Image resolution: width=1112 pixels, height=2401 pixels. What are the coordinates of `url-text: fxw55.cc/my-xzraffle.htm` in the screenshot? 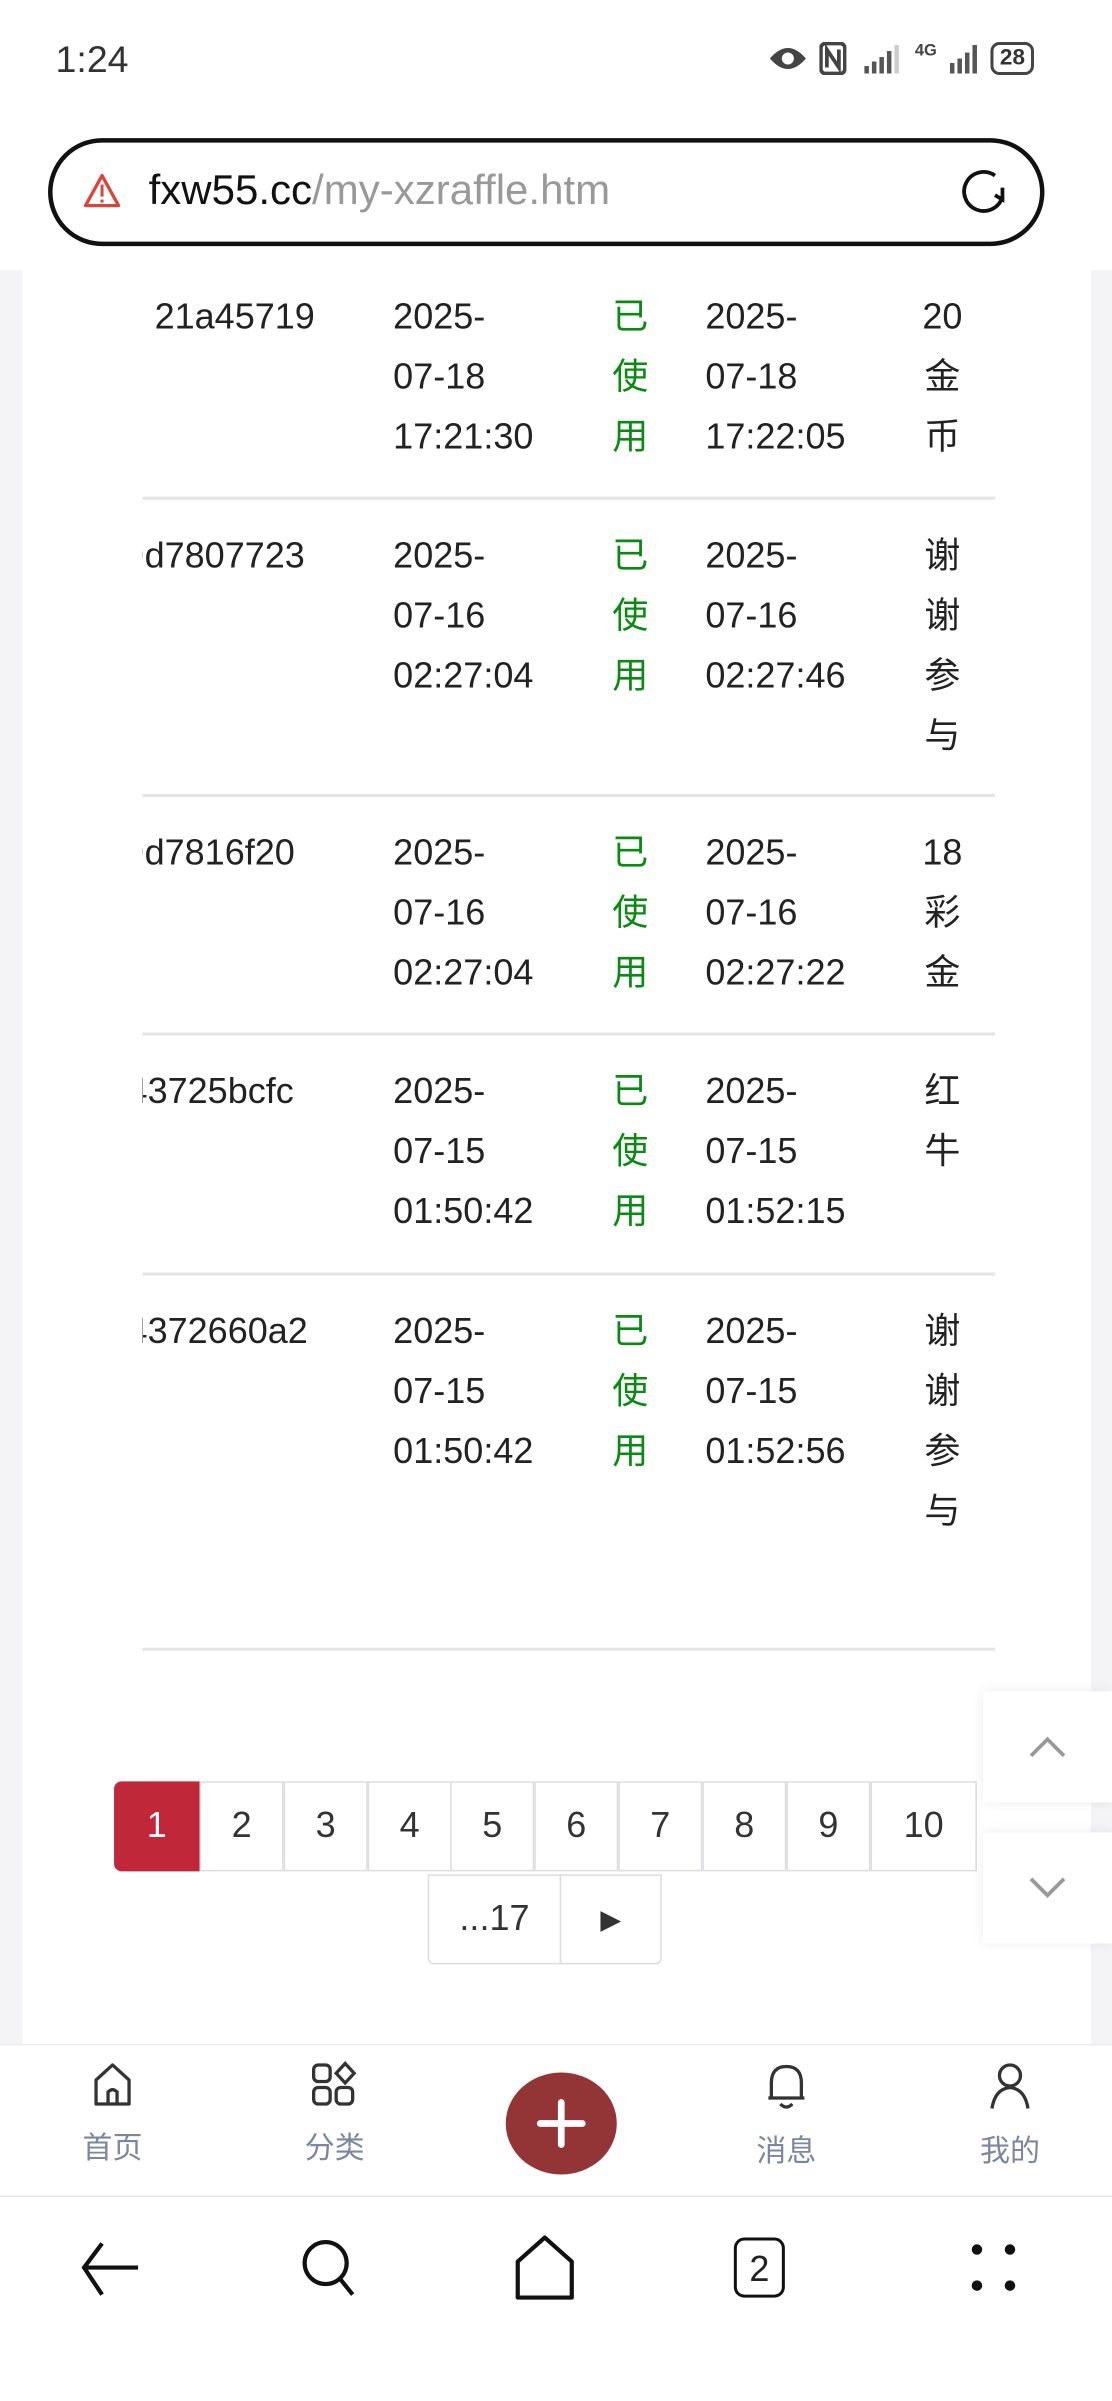 It's located at (380, 191).